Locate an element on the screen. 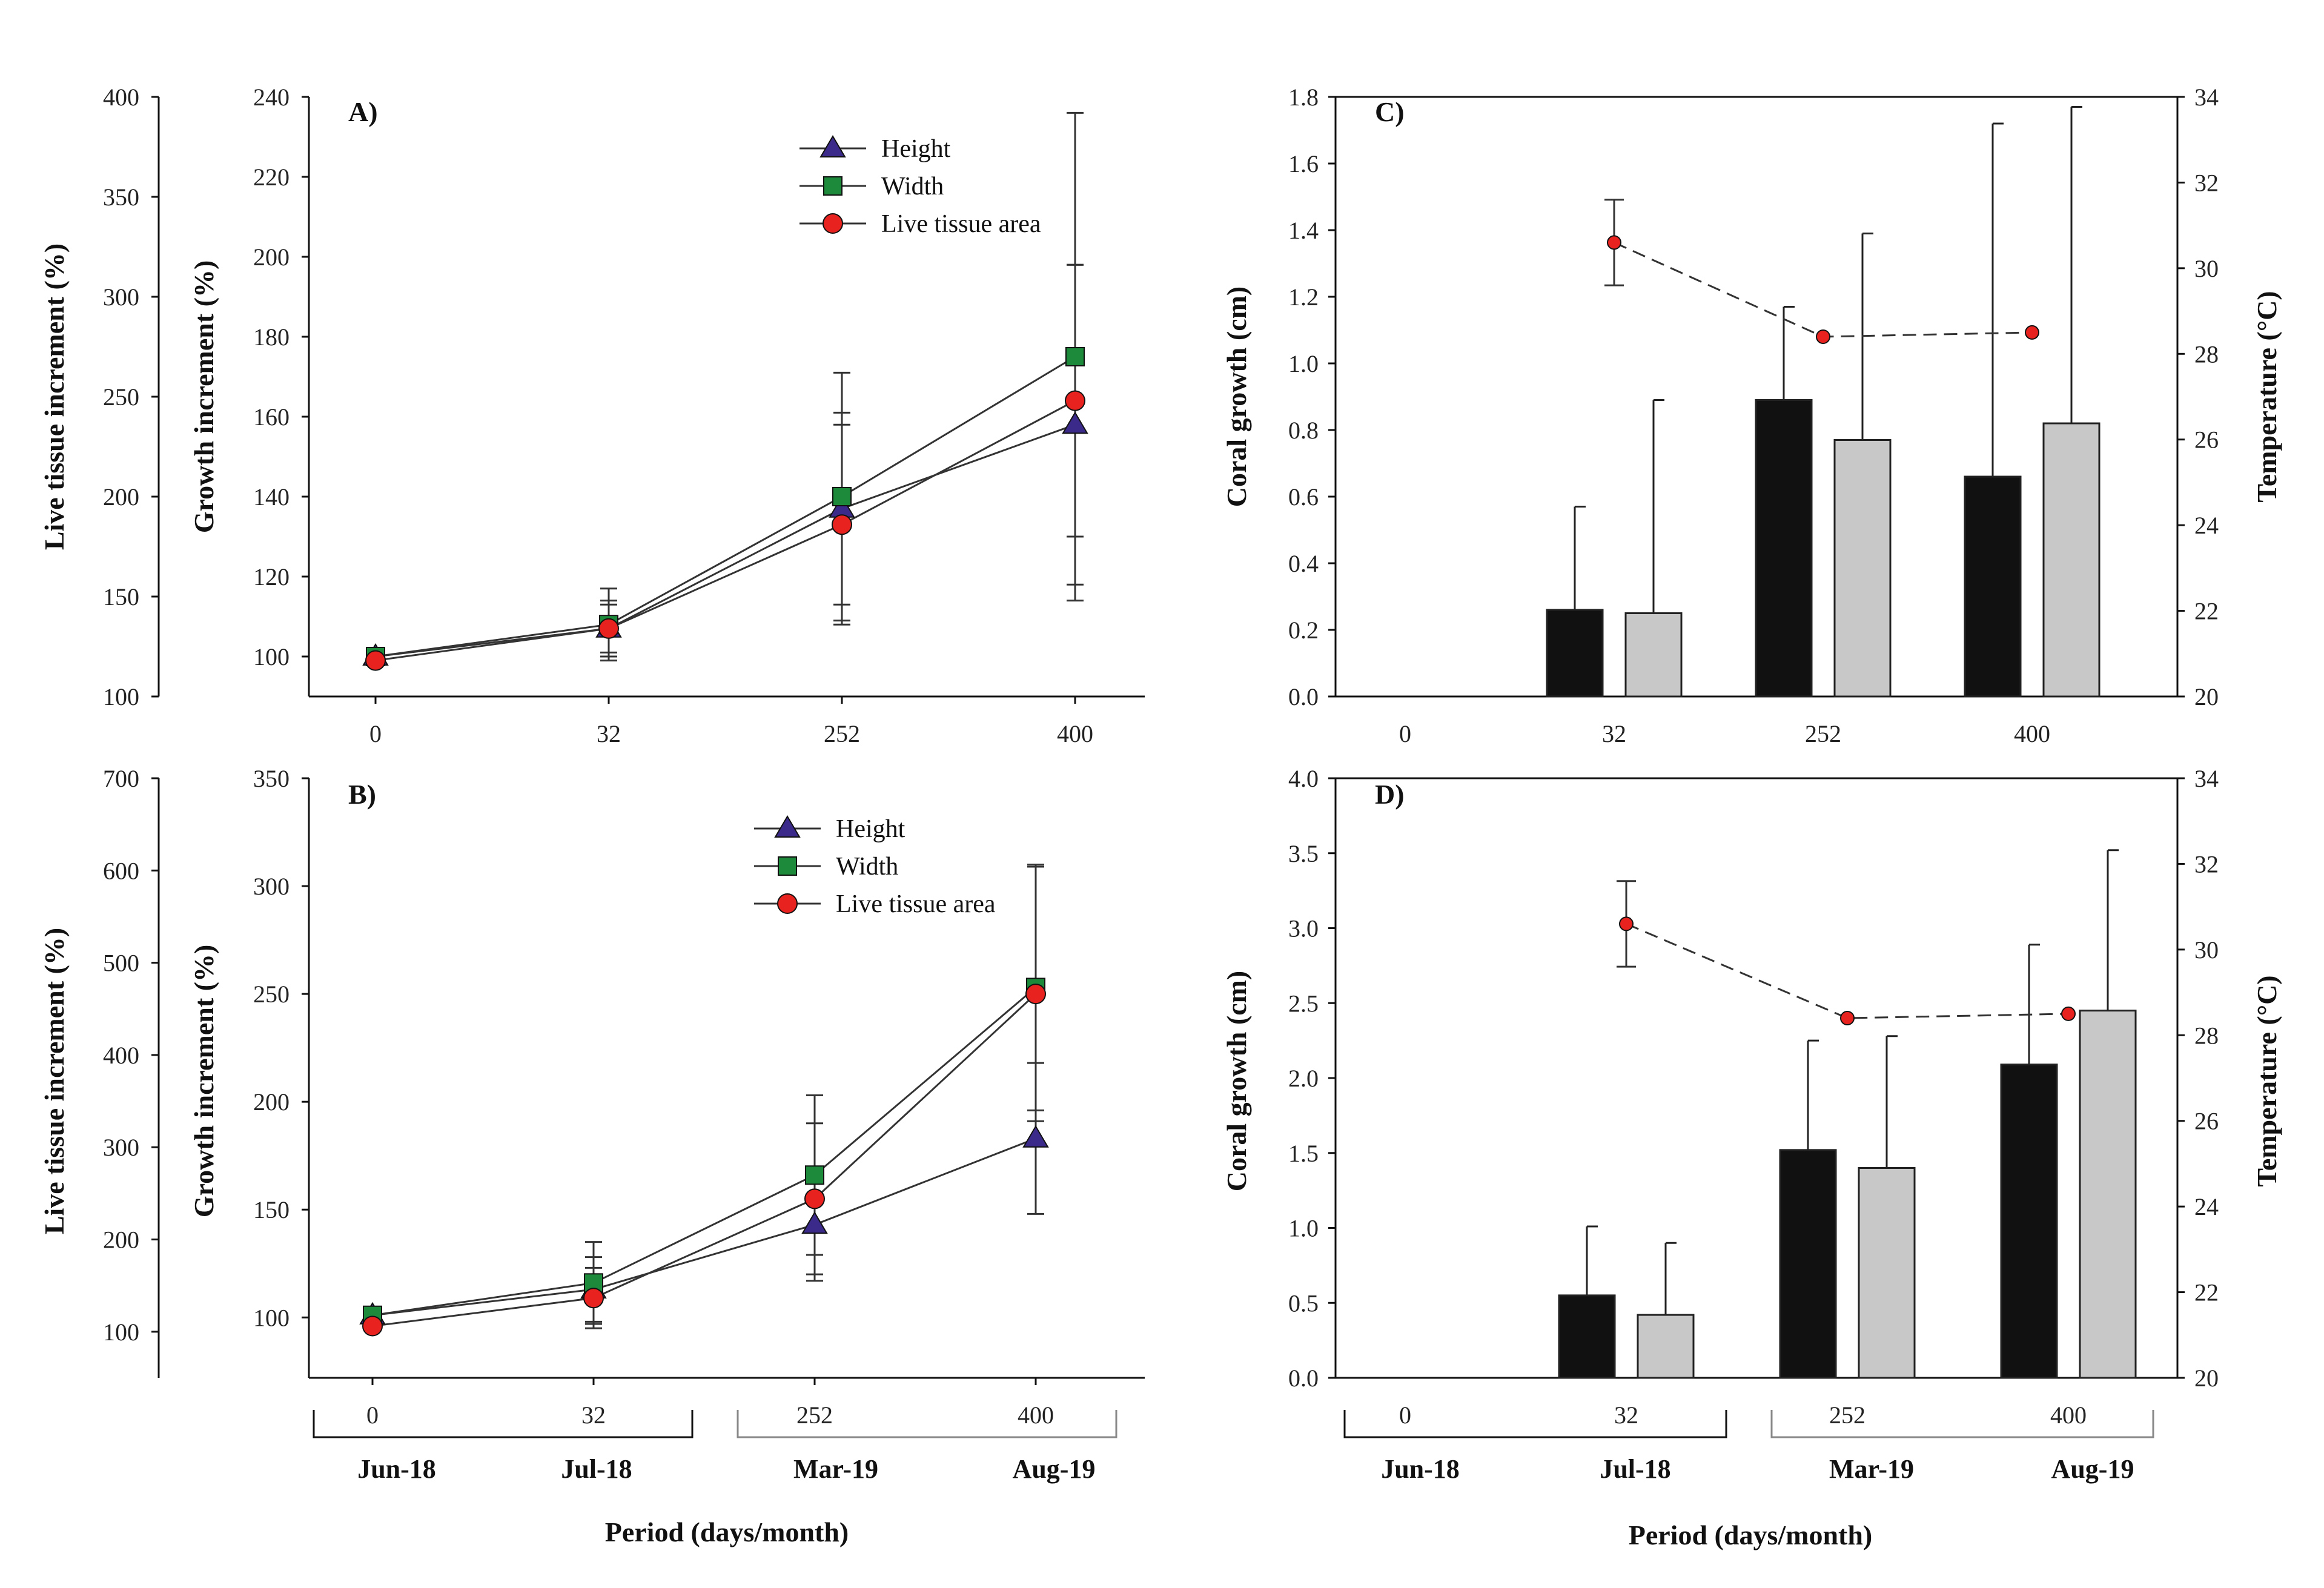 Image resolution: width=2324 pixels, height=1588 pixels. panel-label-a: A) is located at coordinates (363, 112).